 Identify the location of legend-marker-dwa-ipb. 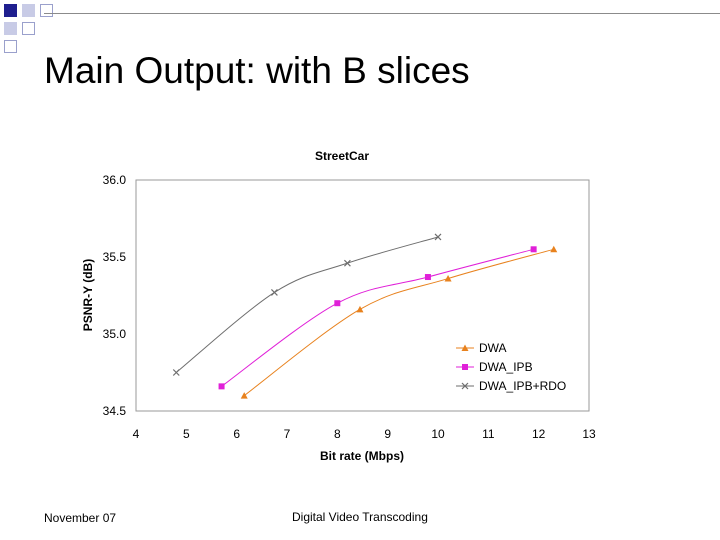
(465, 367).